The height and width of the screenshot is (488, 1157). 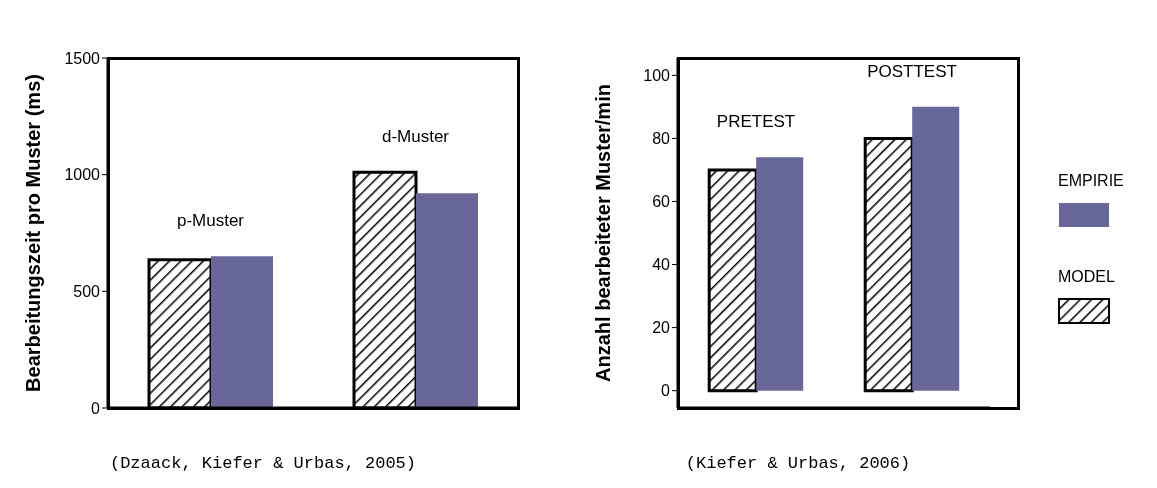 I want to click on y-tick-label: 40, so click(x=661, y=265).